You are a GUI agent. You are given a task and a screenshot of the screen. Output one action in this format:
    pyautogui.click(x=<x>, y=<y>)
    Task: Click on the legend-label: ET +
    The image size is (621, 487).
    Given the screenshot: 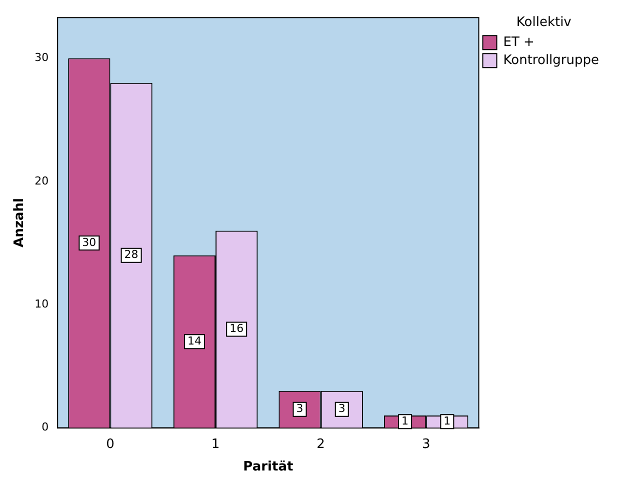 What is the action you would take?
    pyautogui.click(x=518, y=42)
    